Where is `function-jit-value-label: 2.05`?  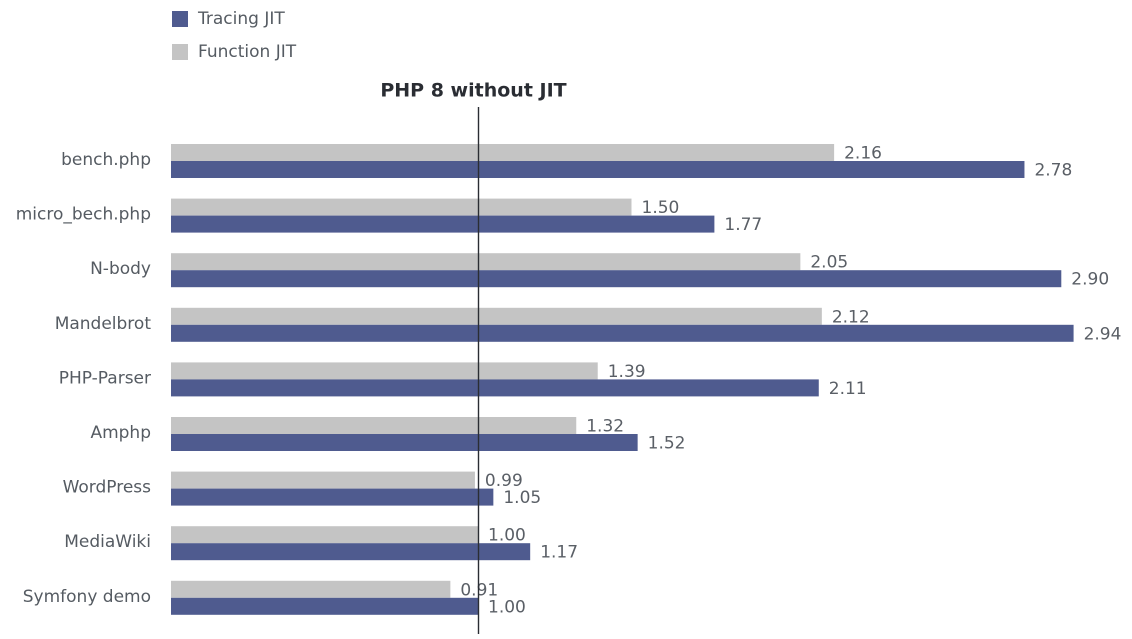 function-jit-value-label: 2.05 is located at coordinates (829, 263).